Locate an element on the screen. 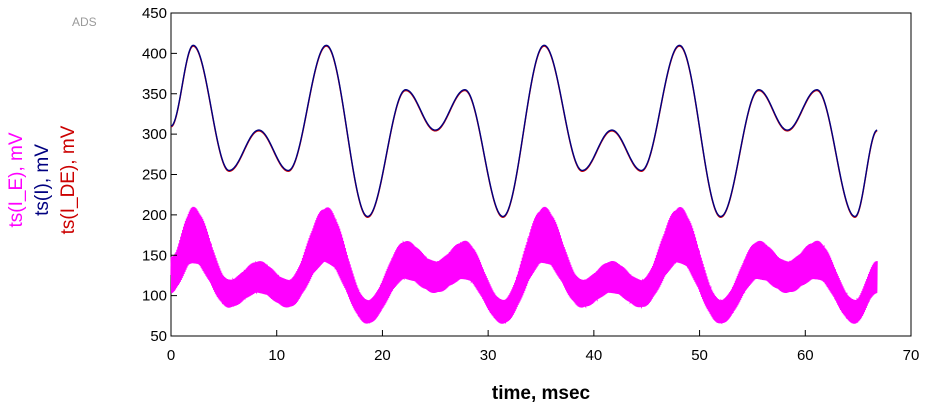 The height and width of the screenshot is (409, 930). y-tick-label: 250 is located at coordinates (154, 175).